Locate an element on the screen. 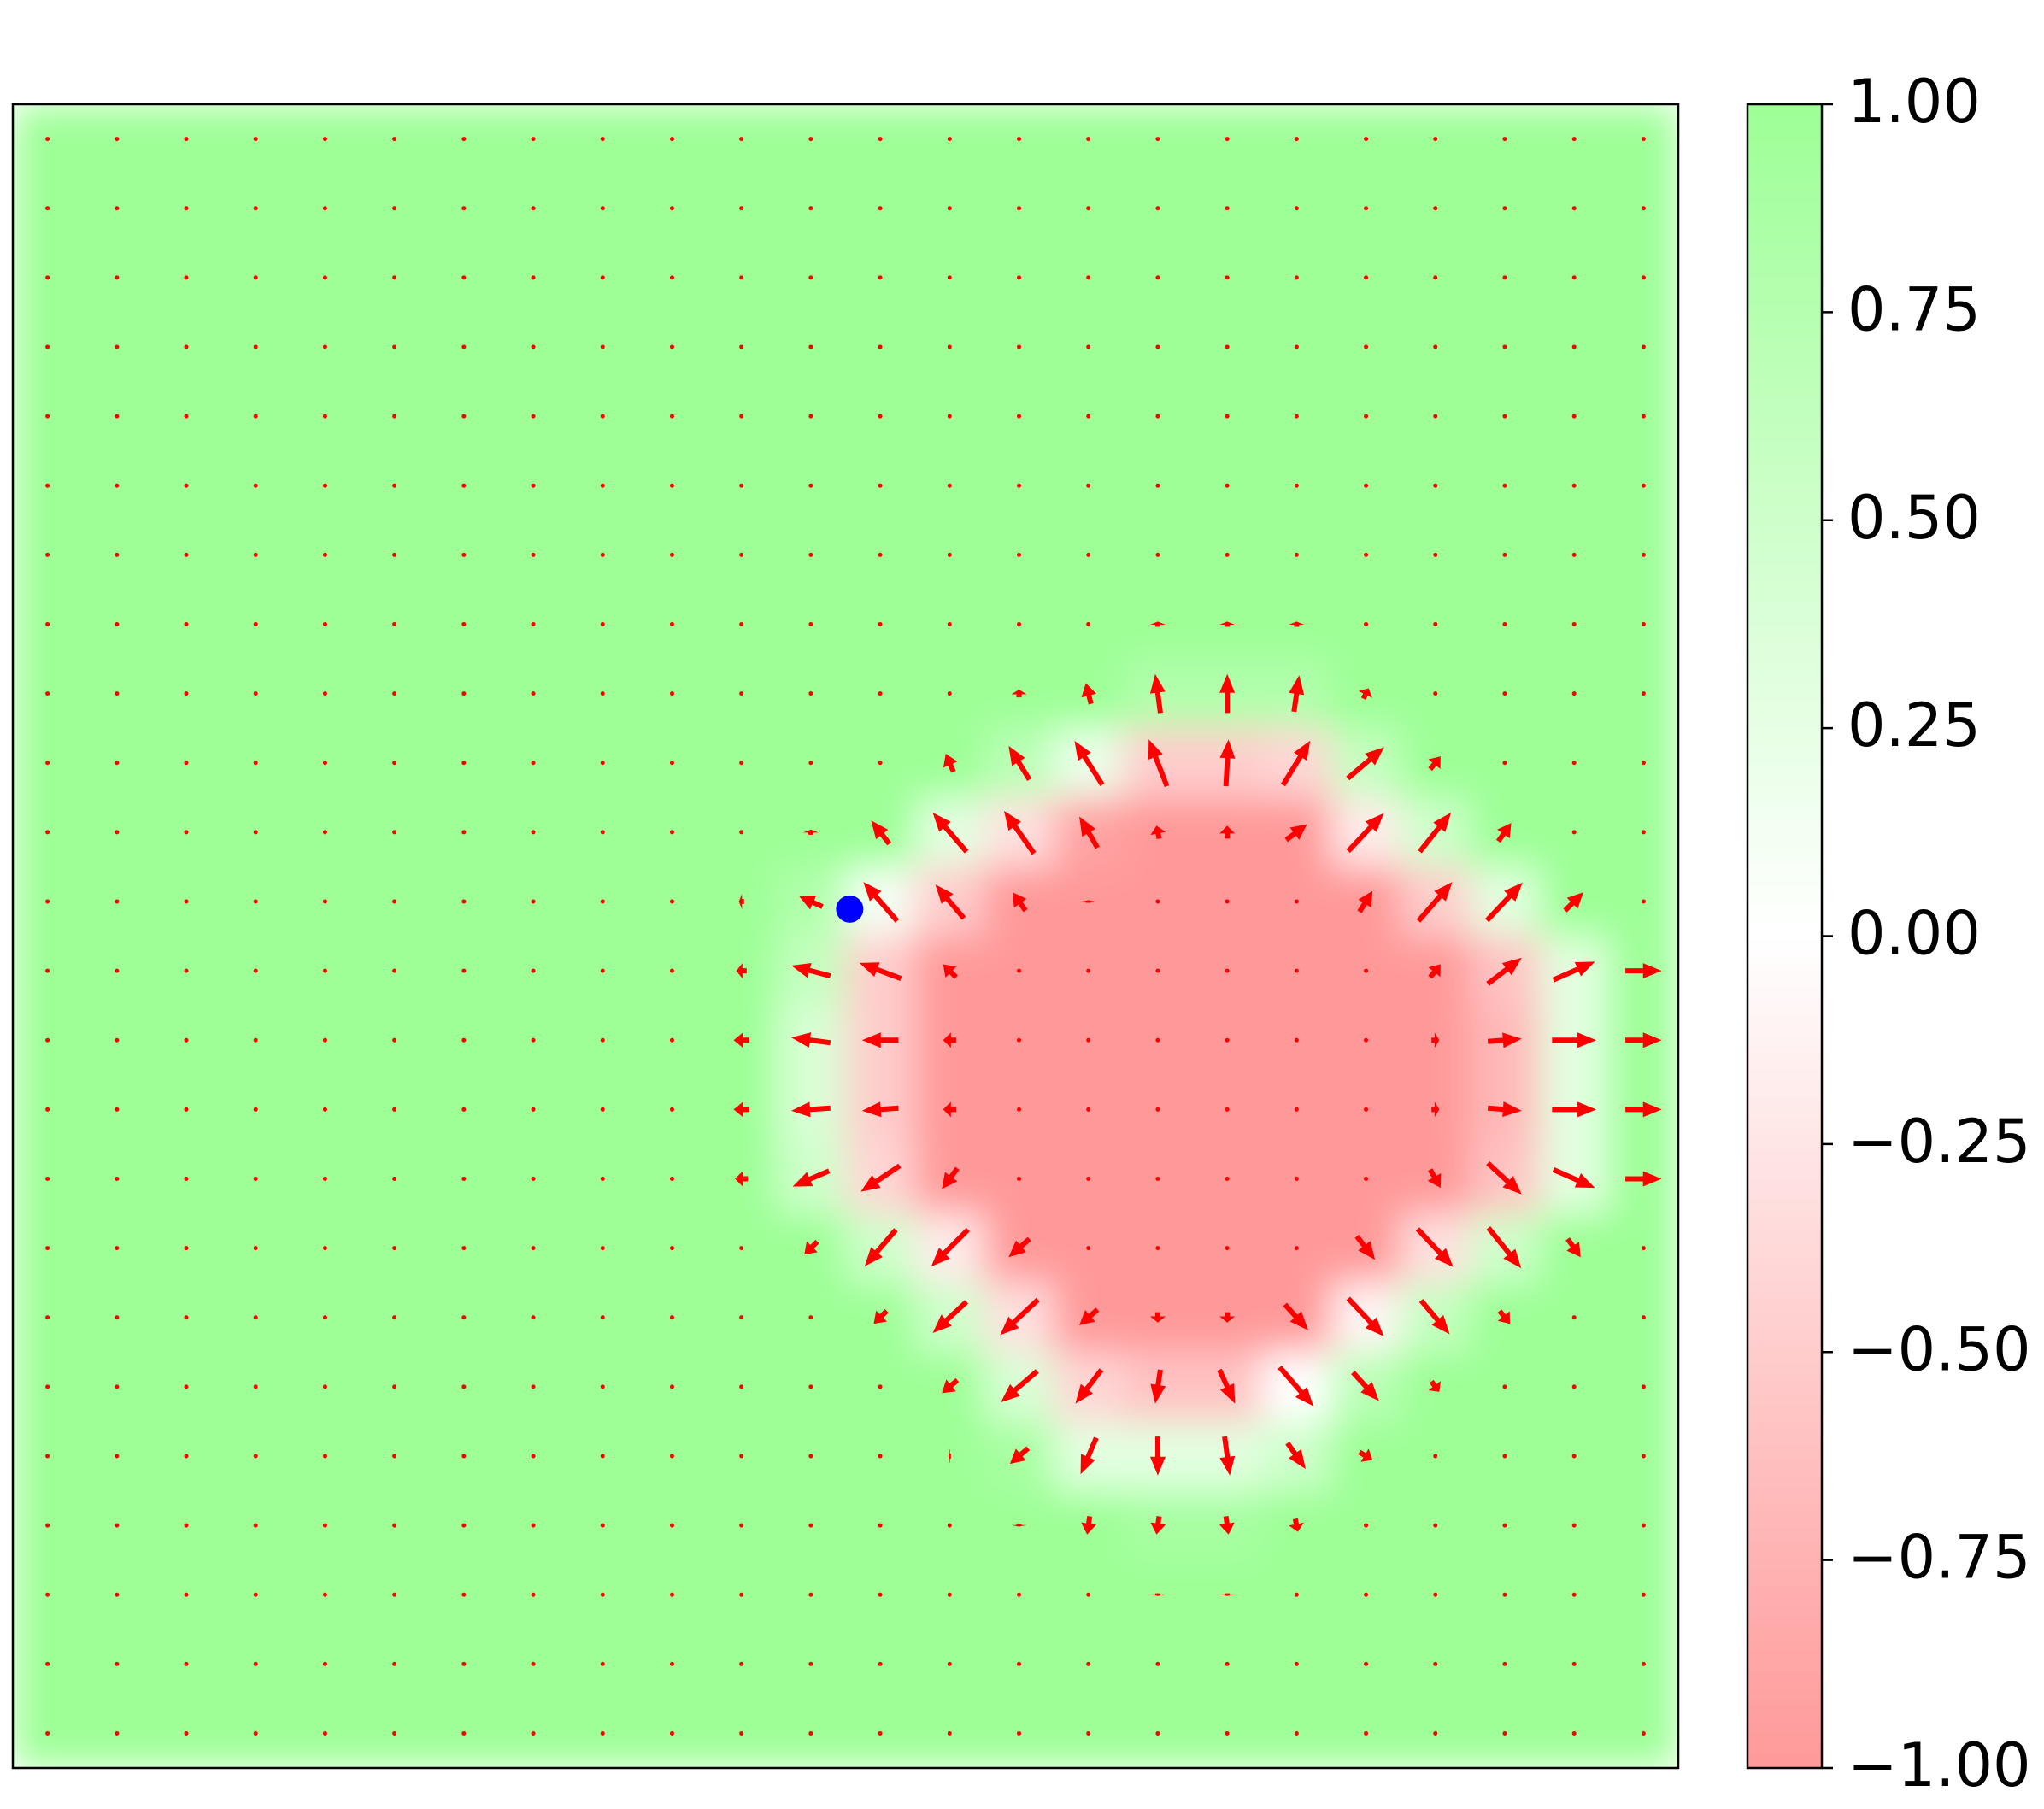 Image resolution: width=2044 pixels, height=1809 pixels. colorbar-tick-label: −0.25 is located at coordinates (1939, 1142).